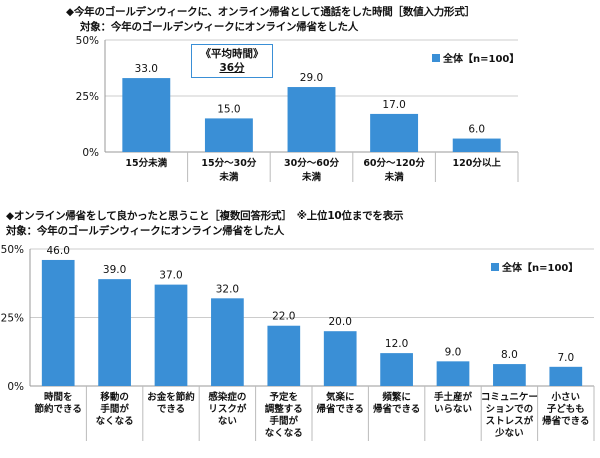 This screenshot has height=458, width=600. Describe the element at coordinates (12, 319) in the screenshot. I see `chart2-ytick-label: 25%` at that location.